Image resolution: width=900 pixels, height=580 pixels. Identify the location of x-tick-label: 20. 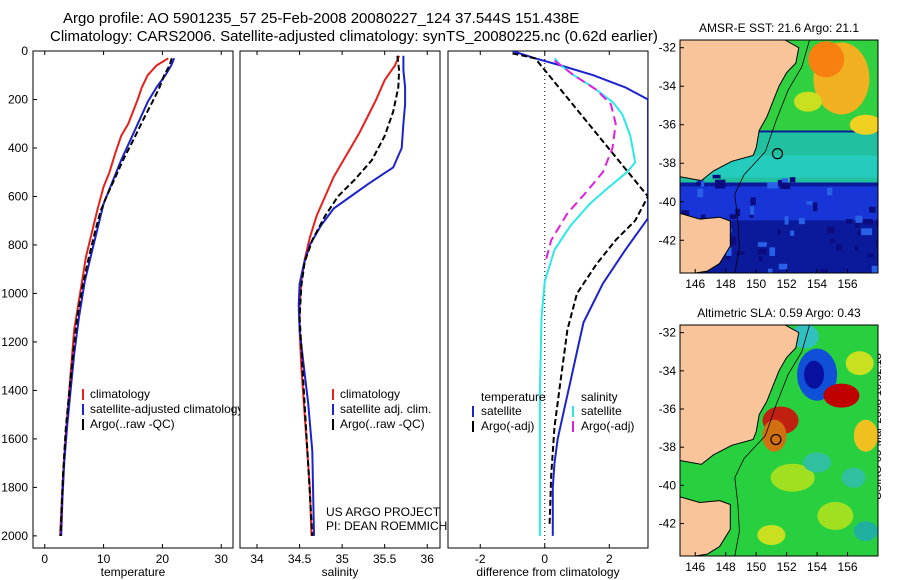
(163, 559).